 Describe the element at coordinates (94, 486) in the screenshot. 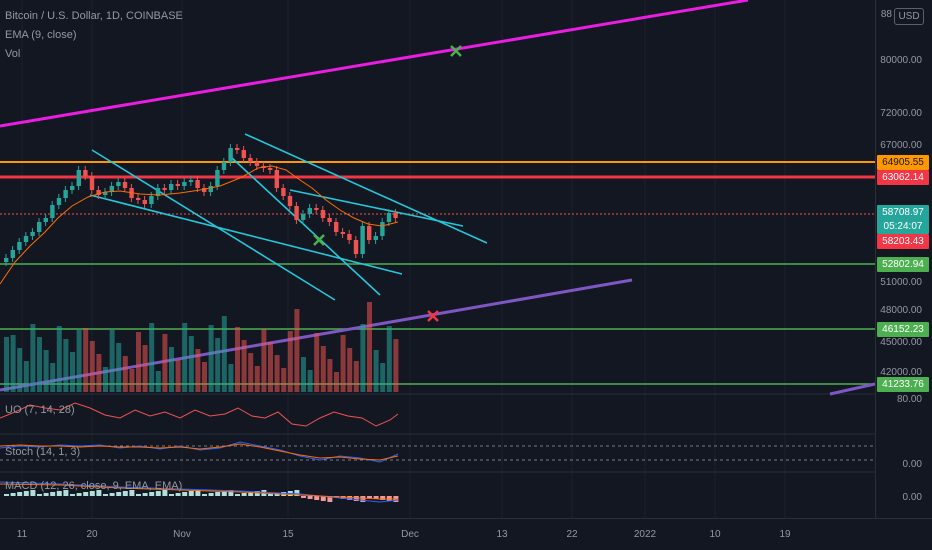

I see `macd-pane-label: MACD (12, 26, close, 9, EMA, EMA)` at that location.